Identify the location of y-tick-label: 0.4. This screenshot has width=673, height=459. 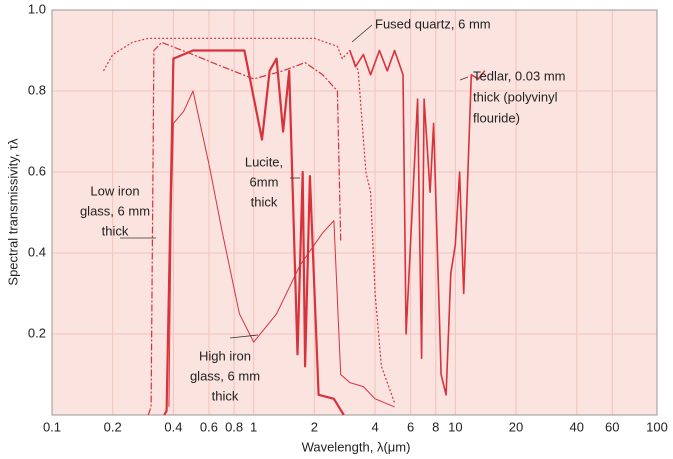
(37, 251).